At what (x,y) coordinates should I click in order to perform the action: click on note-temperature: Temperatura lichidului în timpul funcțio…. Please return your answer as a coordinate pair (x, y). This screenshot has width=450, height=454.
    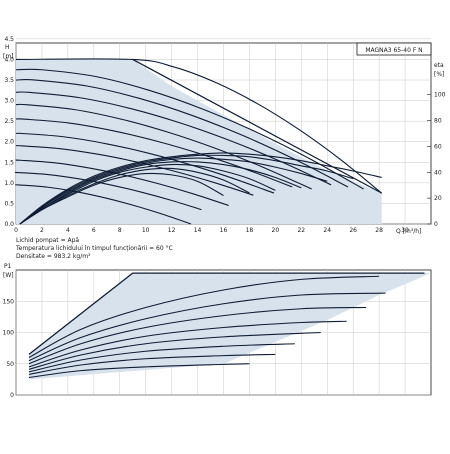
    Looking at the image, I should click on (94, 248).